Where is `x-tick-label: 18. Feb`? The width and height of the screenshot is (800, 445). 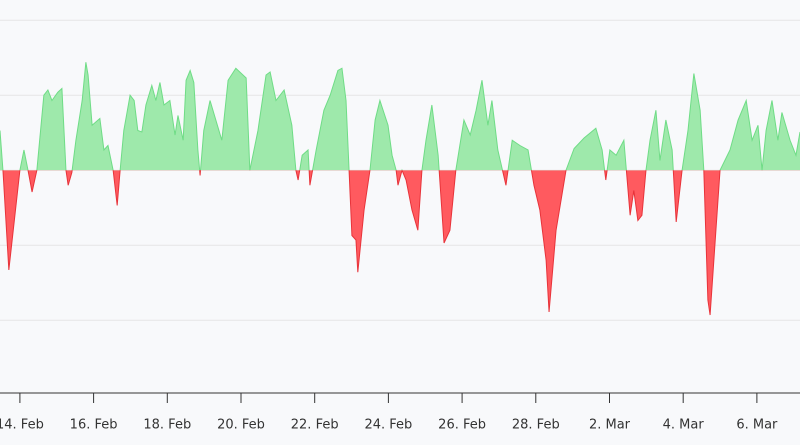
x-tick-label: 18. Feb is located at coordinates (167, 425).